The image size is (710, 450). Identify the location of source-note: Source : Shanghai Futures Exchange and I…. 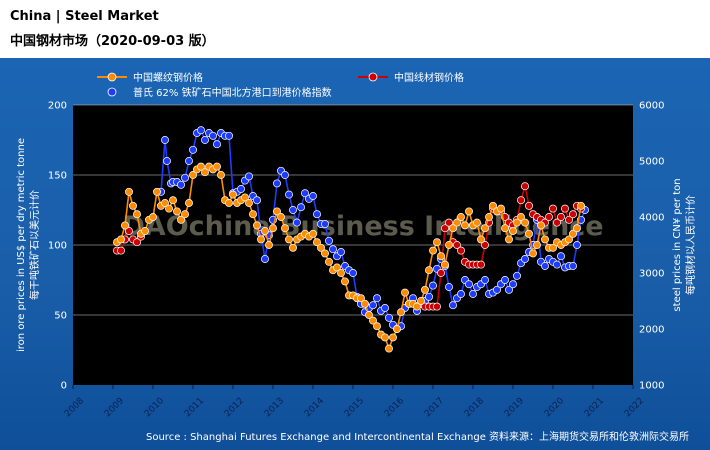
(418, 437).